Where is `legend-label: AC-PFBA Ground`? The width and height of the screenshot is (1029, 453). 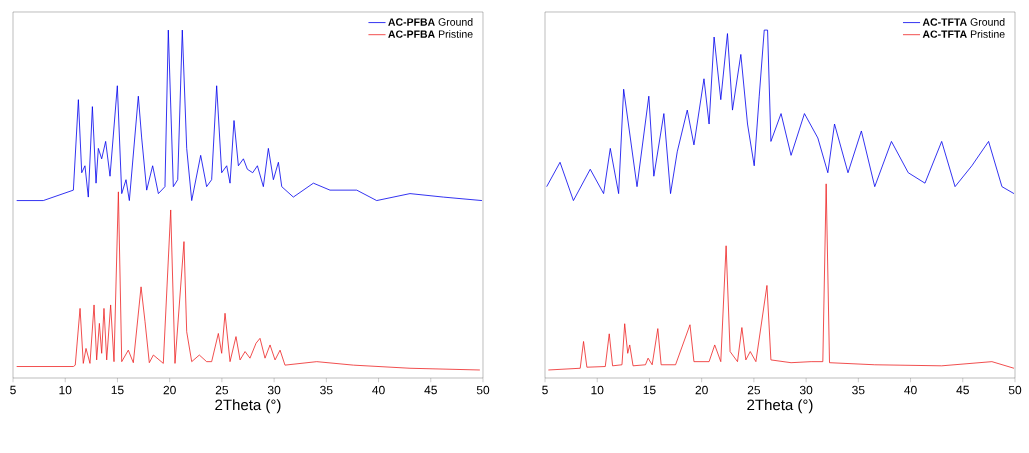 legend-label: AC-PFBA Ground is located at coordinates (430, 22).